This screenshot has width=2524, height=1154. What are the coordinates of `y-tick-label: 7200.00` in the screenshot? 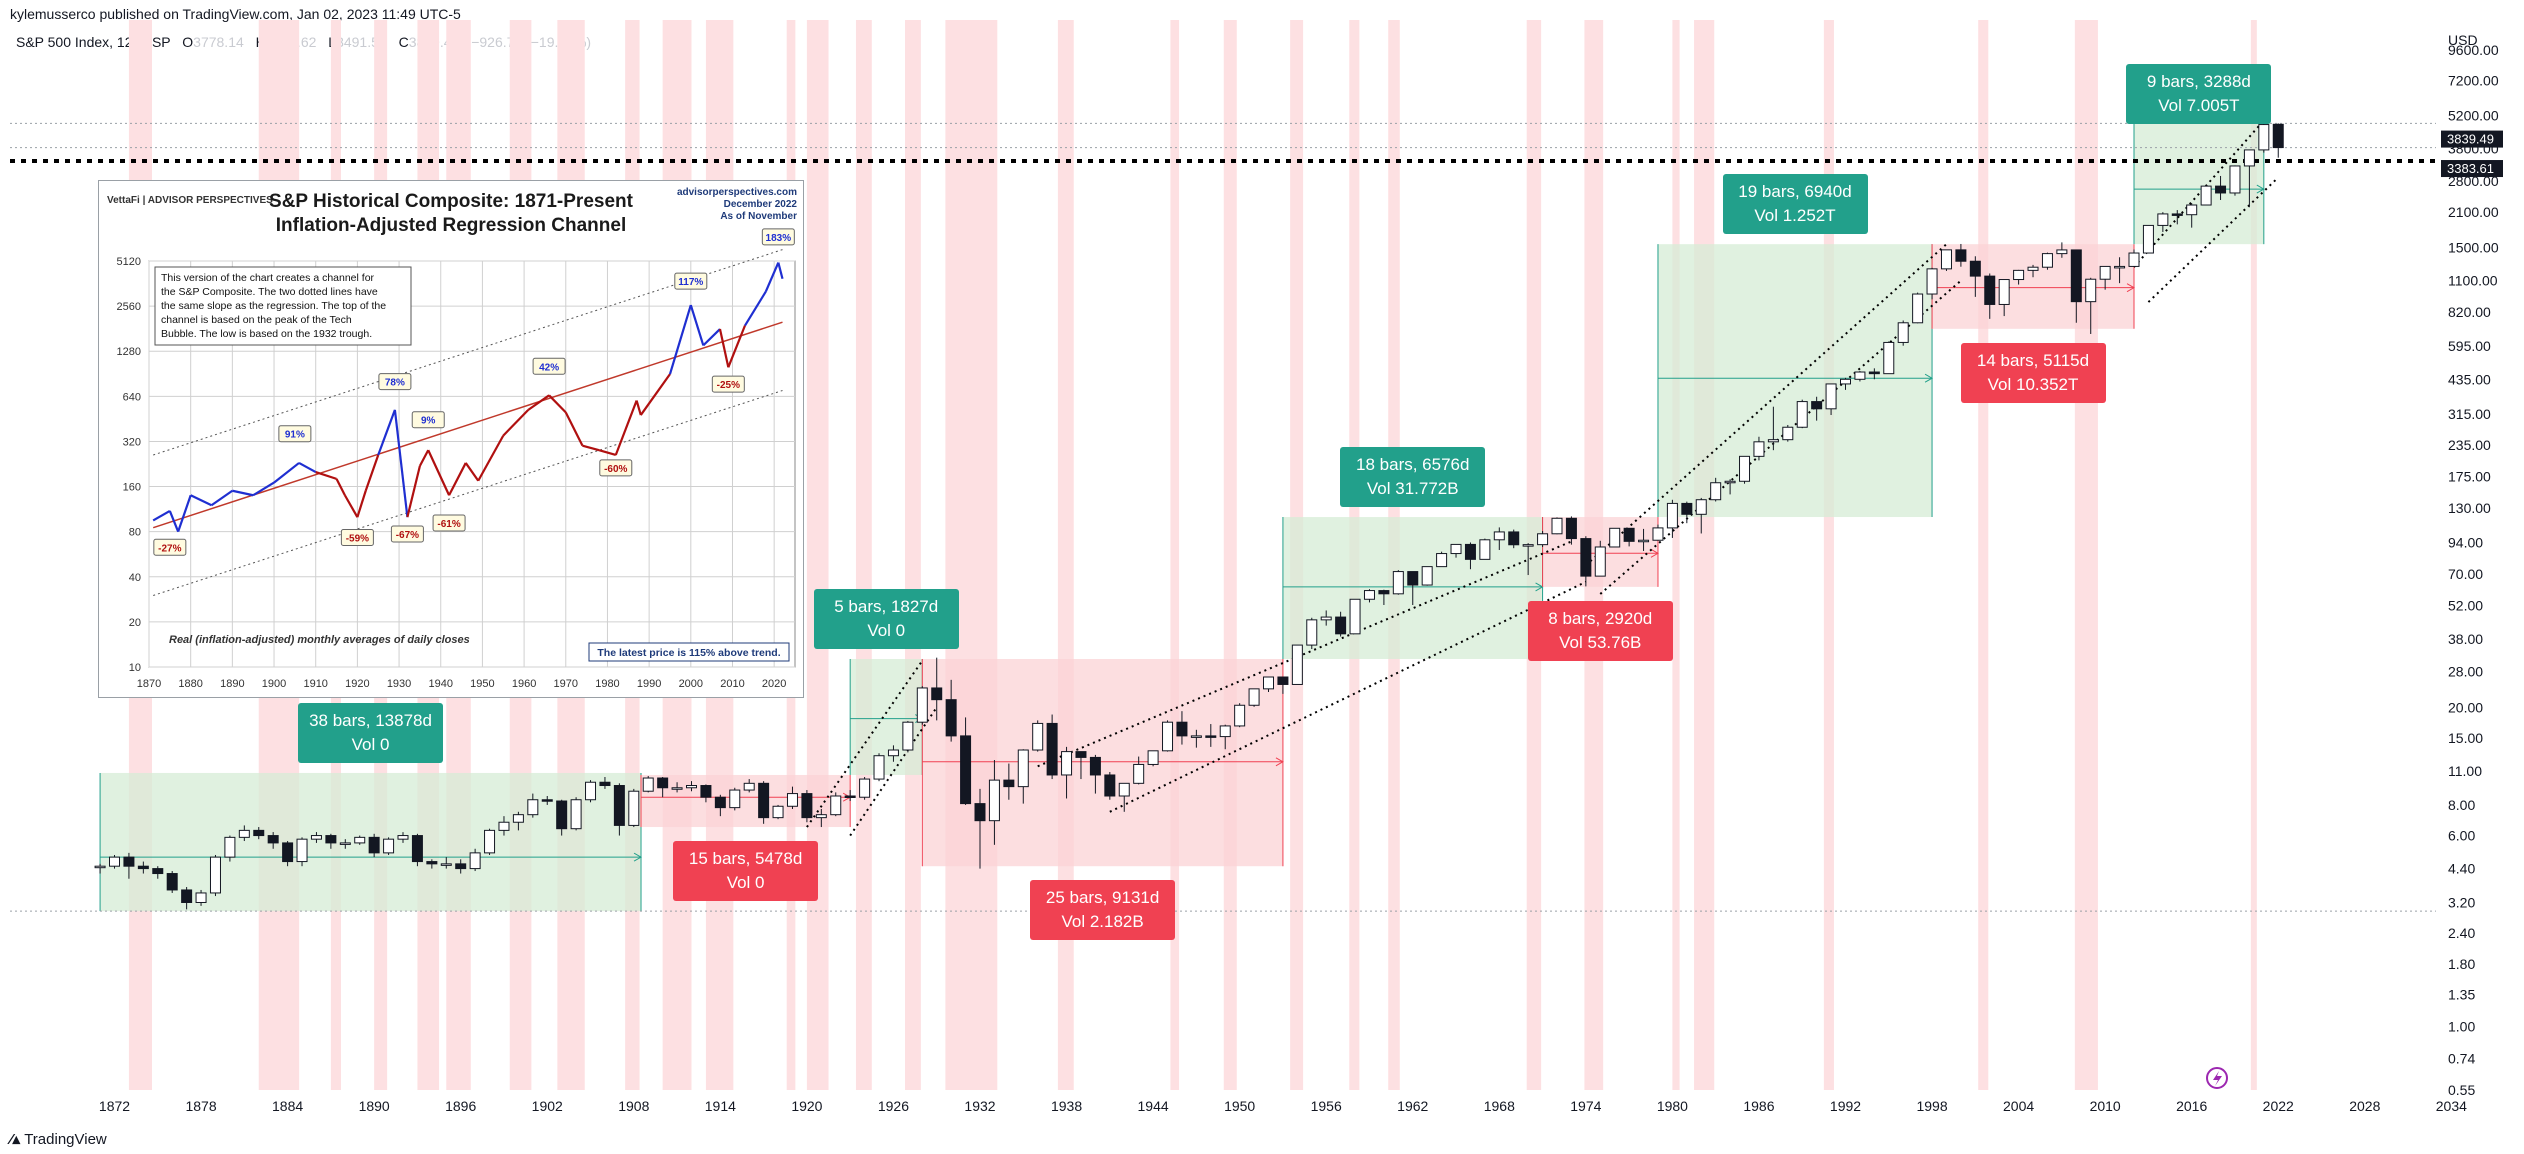 It's located at (2473, 81).